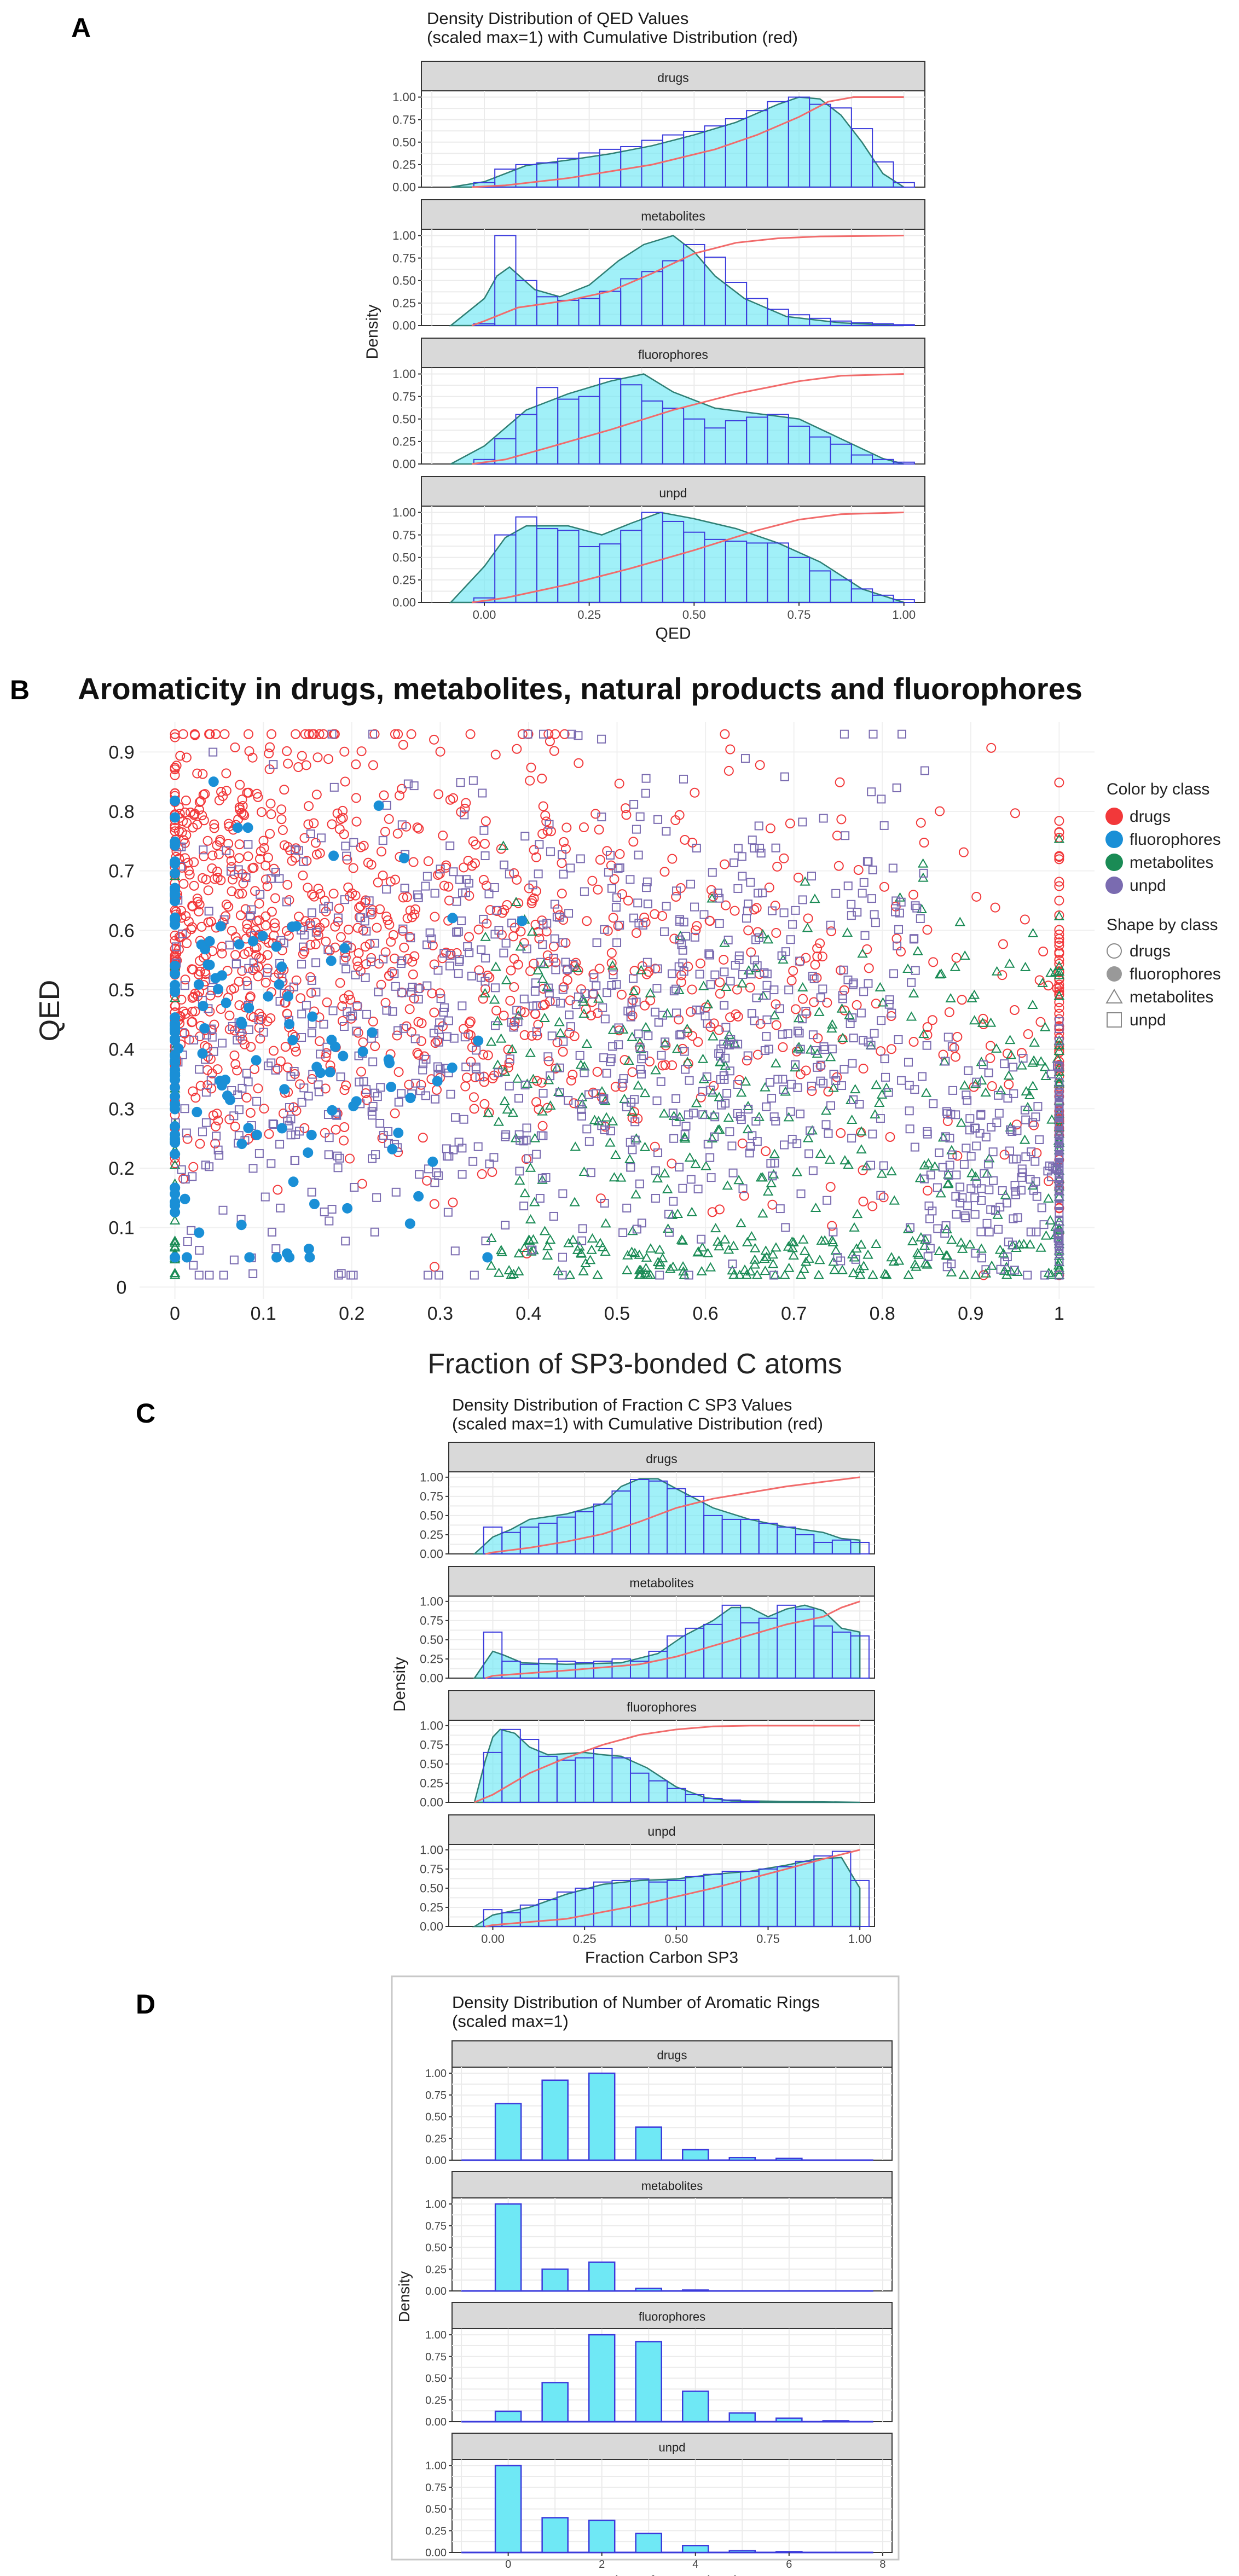 Image resolution: width=1239 pixels, height=2576 pixels. I want to click on panel-label-d: D, so click(145, 2004).